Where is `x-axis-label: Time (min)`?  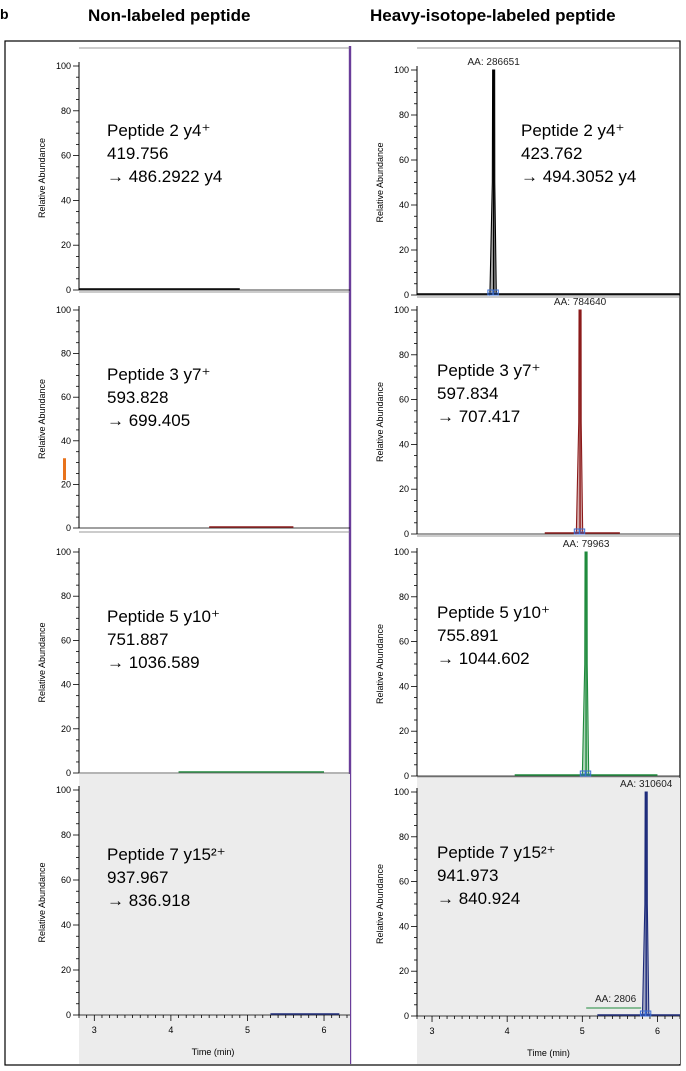
x-axis-label: Time (min) is located at coordinates (213, 1052).